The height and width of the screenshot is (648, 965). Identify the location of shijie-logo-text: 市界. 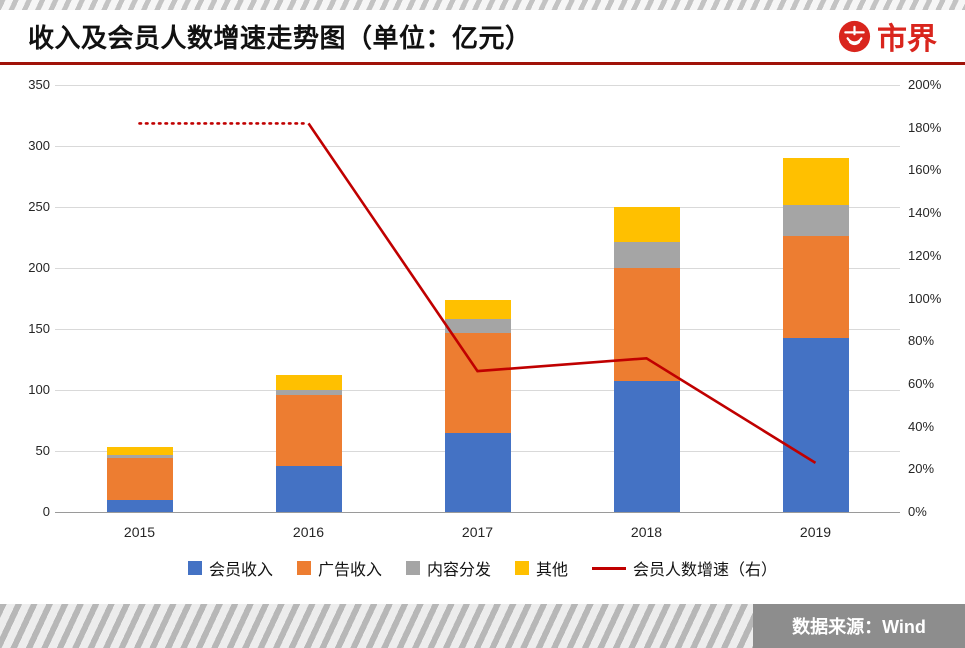
(907, 39).